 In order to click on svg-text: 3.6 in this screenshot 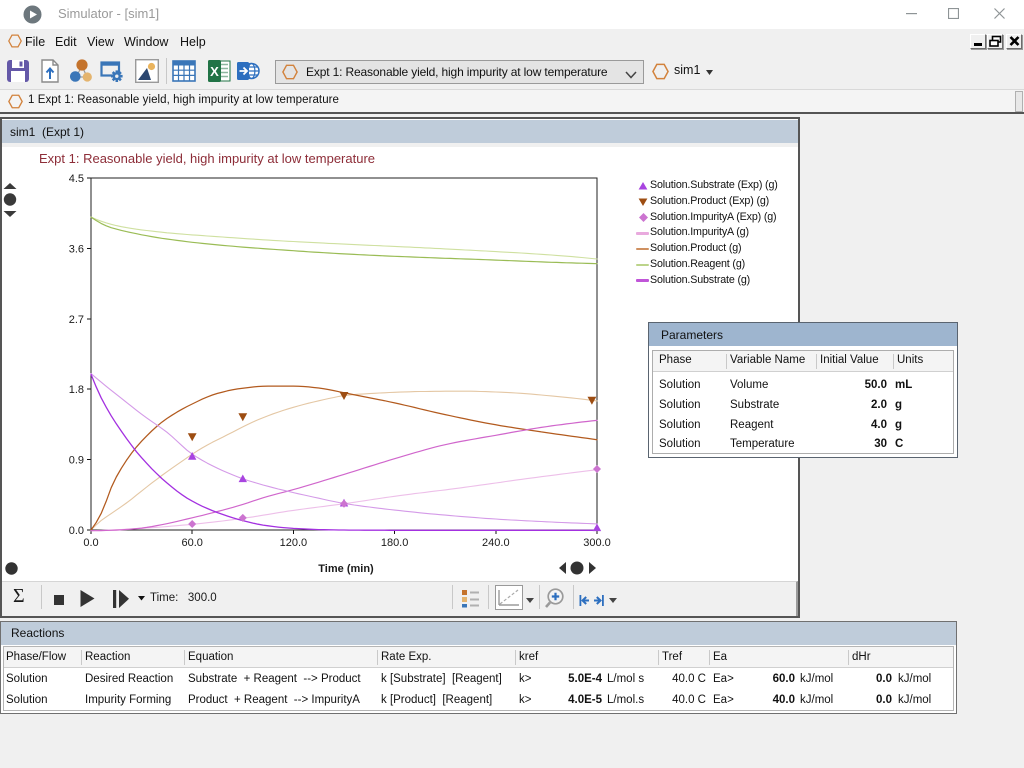, I will do `click(76, 249)`.